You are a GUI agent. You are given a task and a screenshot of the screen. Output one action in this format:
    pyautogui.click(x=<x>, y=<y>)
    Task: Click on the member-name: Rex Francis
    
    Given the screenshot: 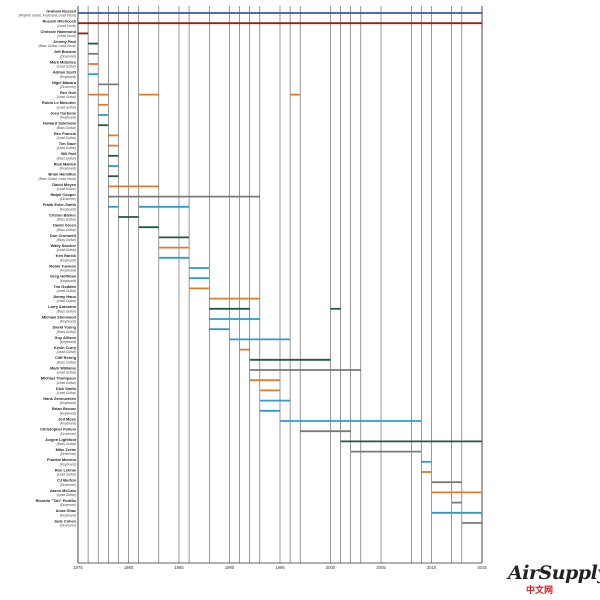 What is the action you would take?
    pyautogui.click(x=65, y=133)
    